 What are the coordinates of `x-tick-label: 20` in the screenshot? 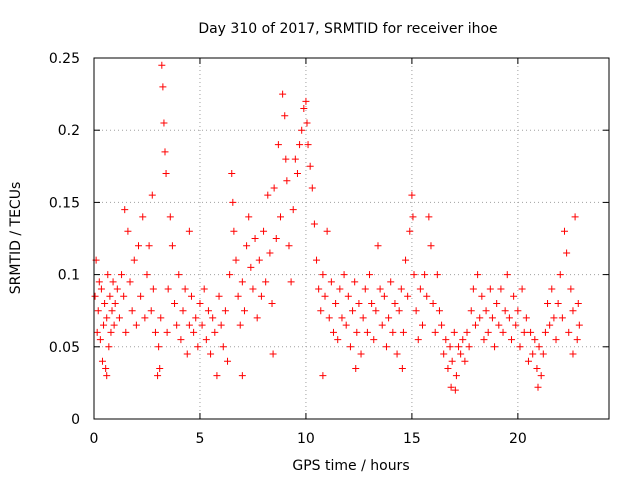 It's located at (518, 439).